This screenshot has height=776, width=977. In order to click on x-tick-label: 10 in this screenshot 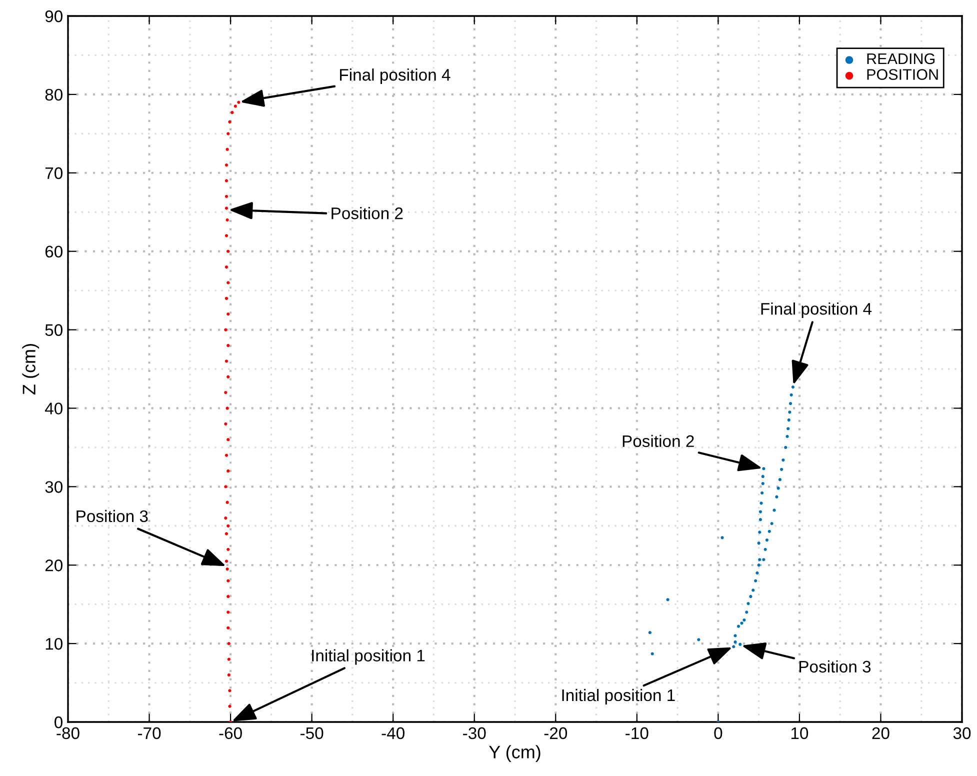, I will do `click(799, 733)`.